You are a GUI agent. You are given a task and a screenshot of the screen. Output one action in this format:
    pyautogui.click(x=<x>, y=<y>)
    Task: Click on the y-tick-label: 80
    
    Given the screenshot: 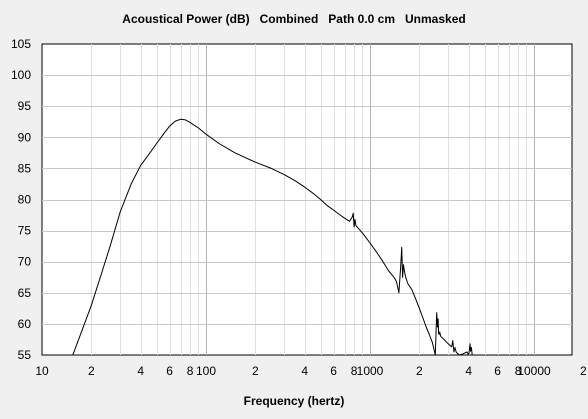 What is the action you would take?
    pyautogui.click(x=25, y=200)
    